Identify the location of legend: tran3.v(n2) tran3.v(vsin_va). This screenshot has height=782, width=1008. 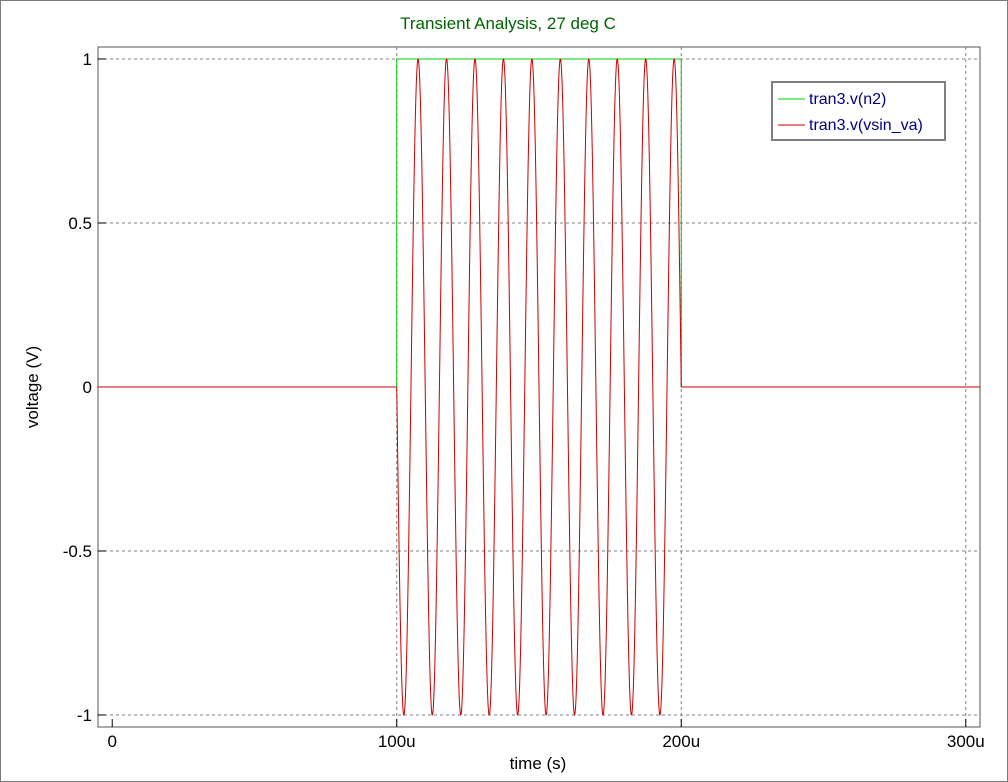
(858, 111).